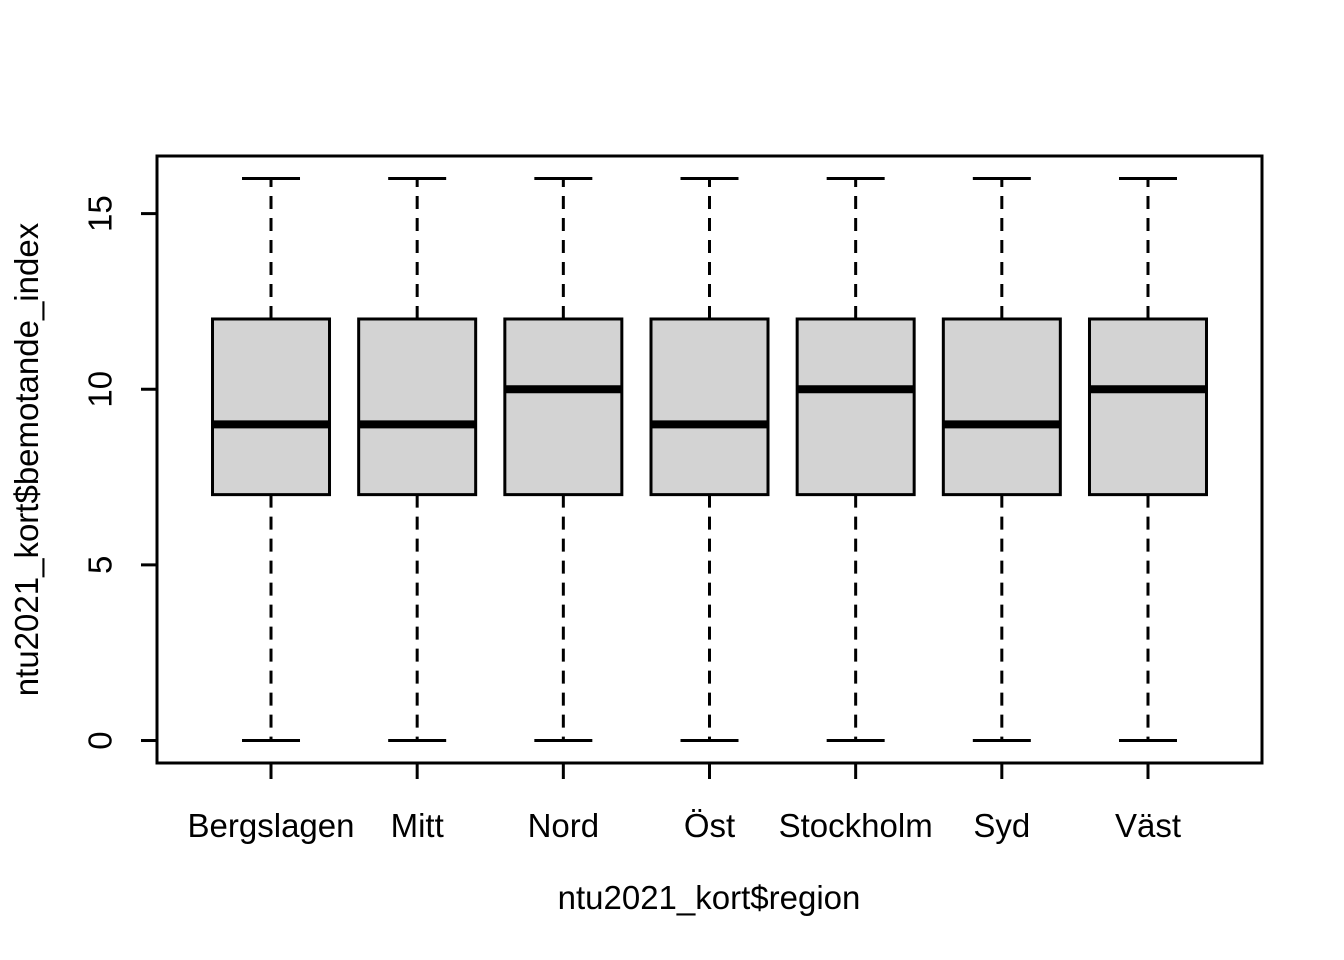 This screenshot has height=960, width=1344. Describe the element at coordinates (1001, 407) in the screenshot. I see `box-rect-syd` at that location.